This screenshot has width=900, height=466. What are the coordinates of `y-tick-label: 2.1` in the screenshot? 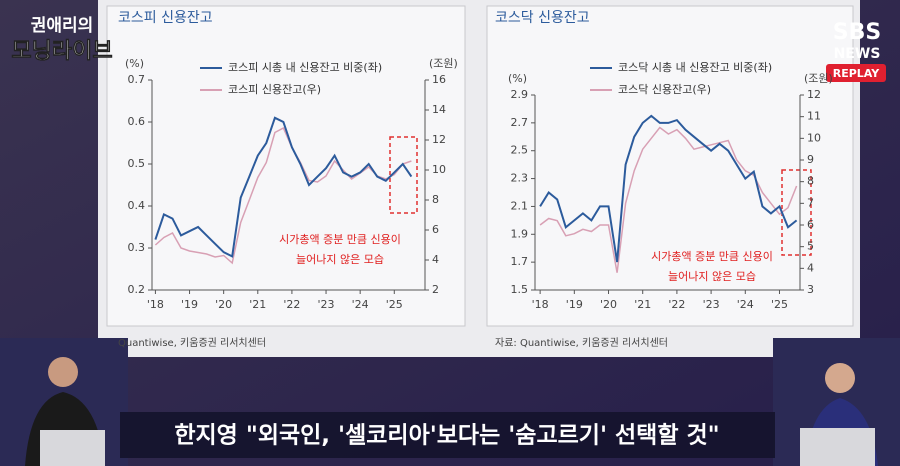 It's located at (520, 205).